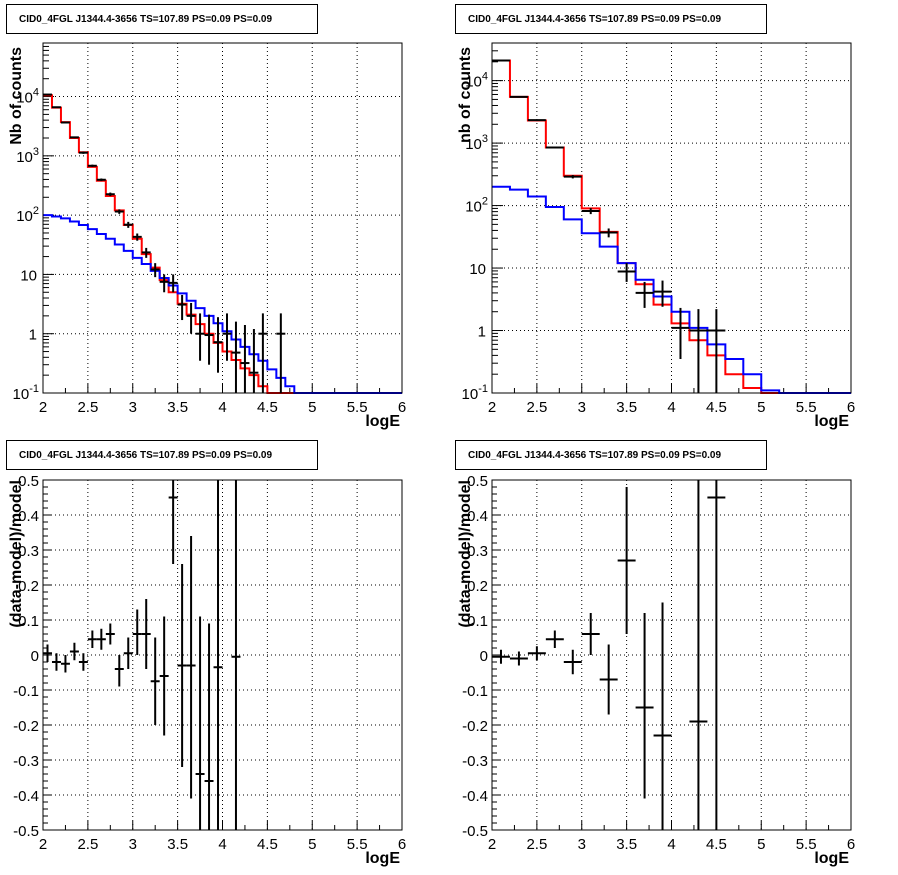 This screenshot has width=898, height=875. Describe the element at coordinates (477, 481) in the screenshot. I see `y-tick-label: 0.5` at that location.